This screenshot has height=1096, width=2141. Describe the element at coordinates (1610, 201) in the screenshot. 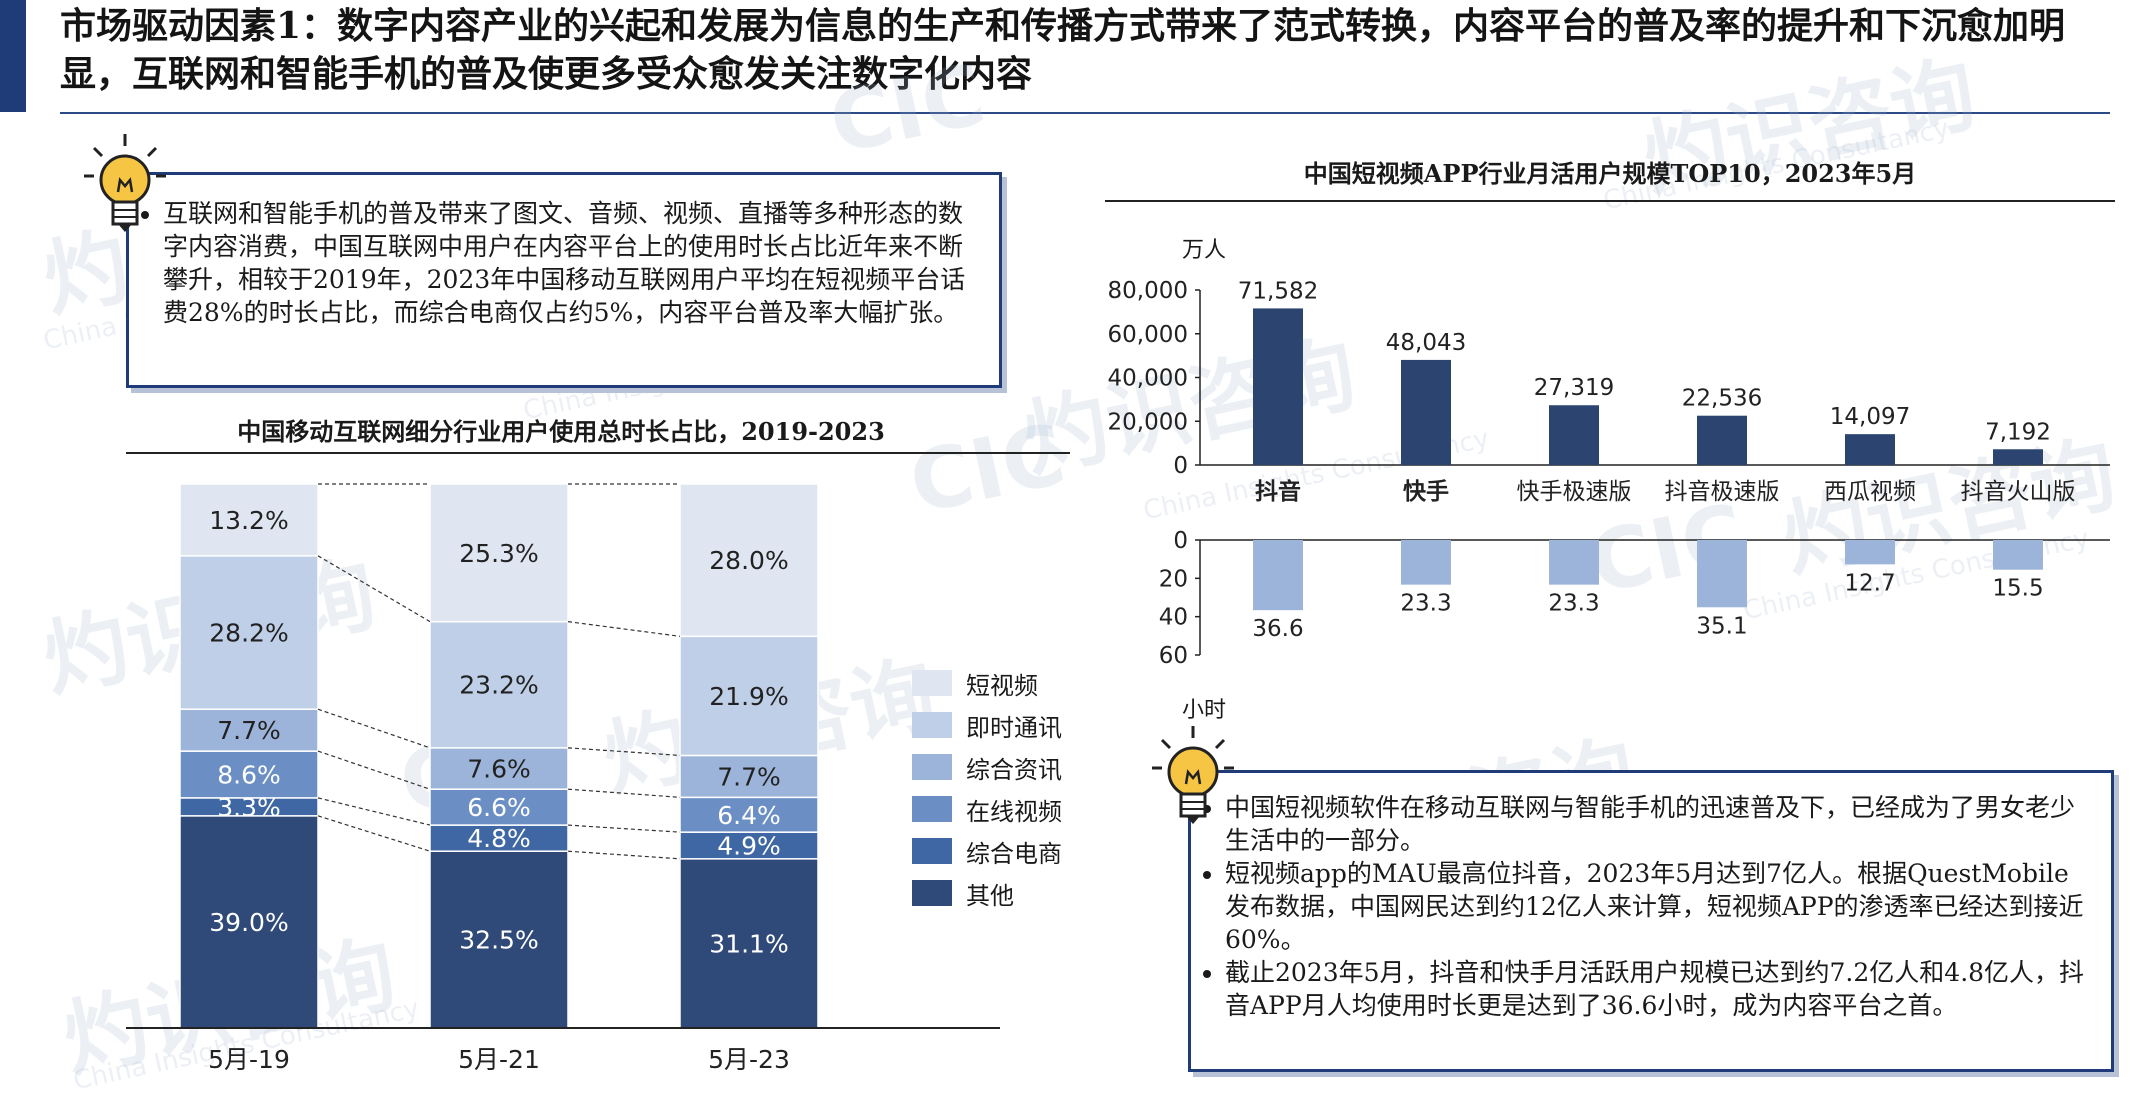

I see `mau-chart-title-rule` at that location.